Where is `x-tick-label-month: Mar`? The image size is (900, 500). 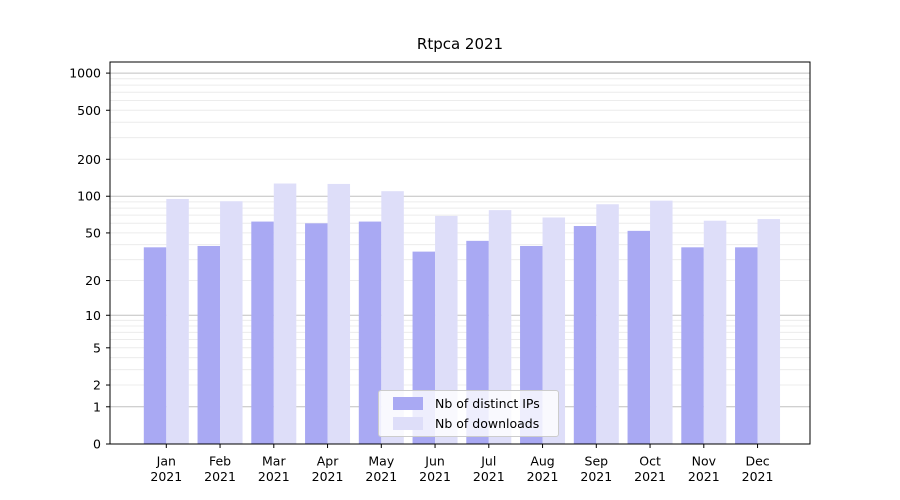
x-tick-label-month: Mar is located at coordinates (274, 461).